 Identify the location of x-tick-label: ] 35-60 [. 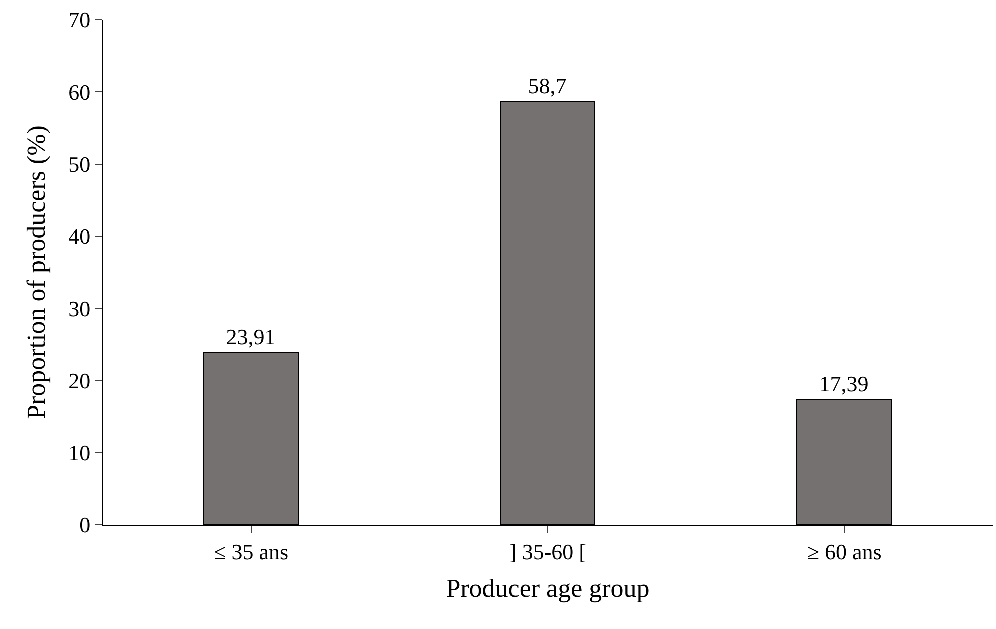
(548, 551).